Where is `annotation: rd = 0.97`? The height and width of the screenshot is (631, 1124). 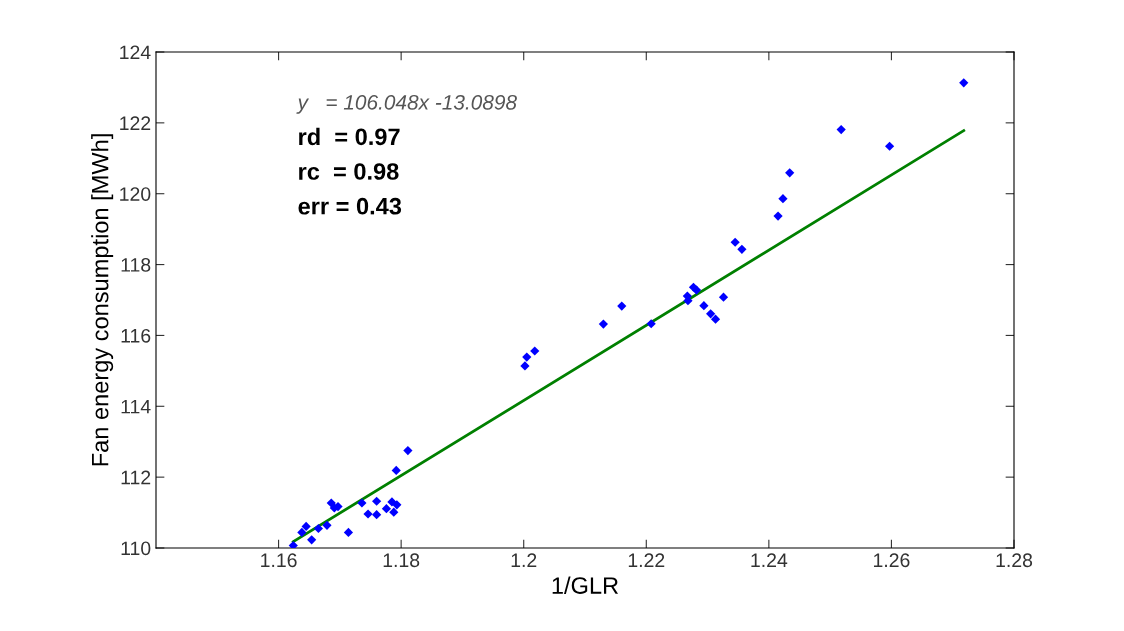 annotation: rd = 0.97 is located at coordinates (349, 136).